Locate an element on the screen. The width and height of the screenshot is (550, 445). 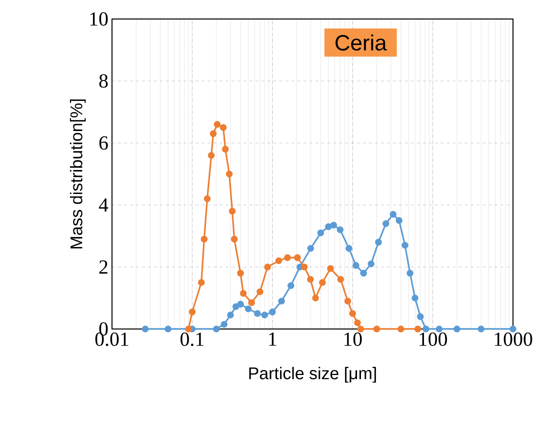
x-tick-label: 100 is located at coordinates (433, 339).